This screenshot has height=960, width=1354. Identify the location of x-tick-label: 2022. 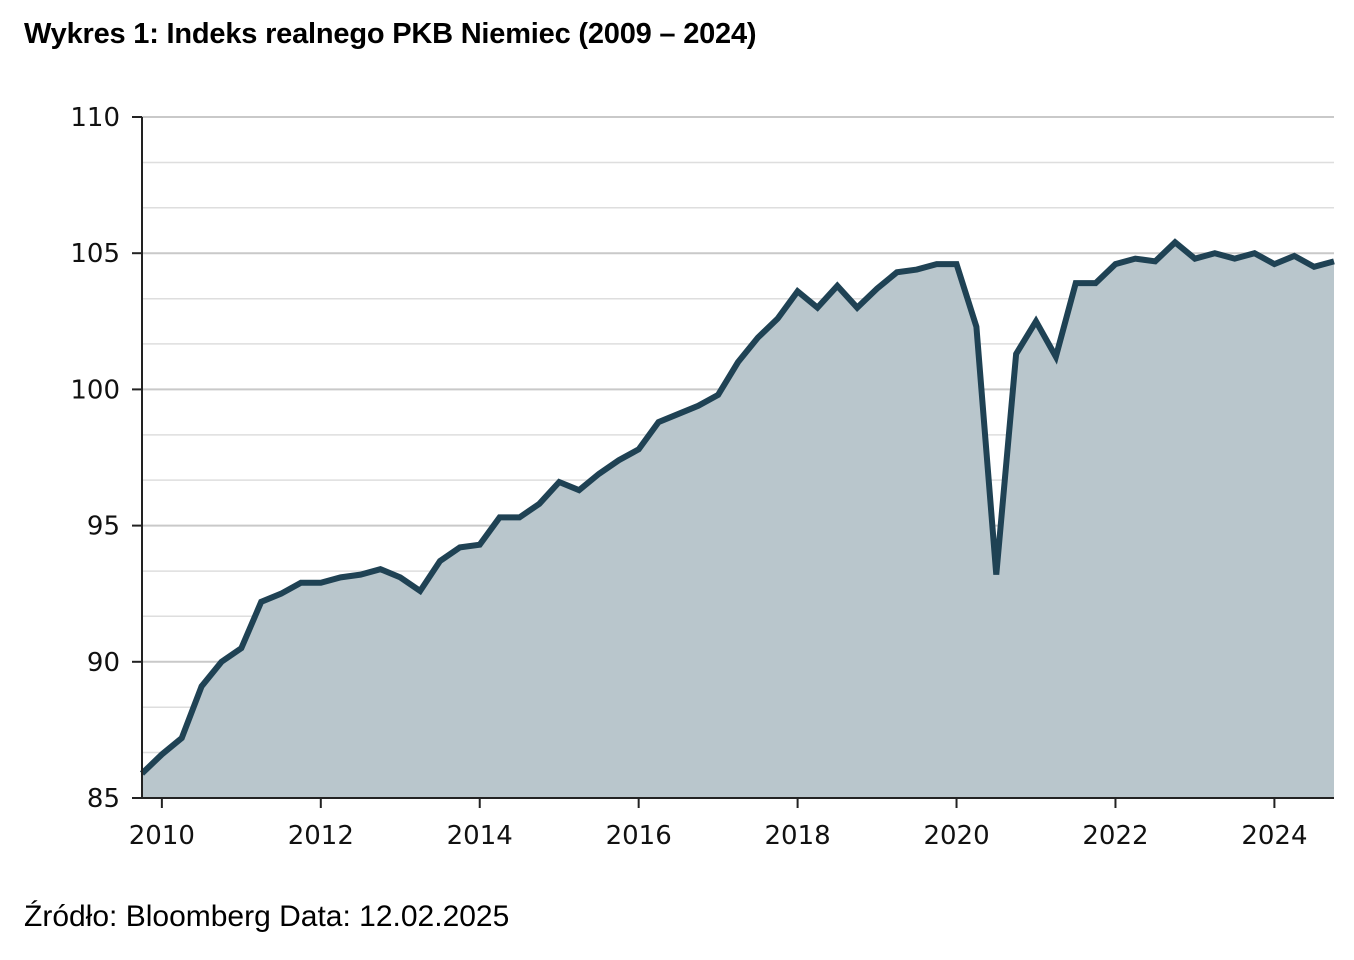
(1115, 836).